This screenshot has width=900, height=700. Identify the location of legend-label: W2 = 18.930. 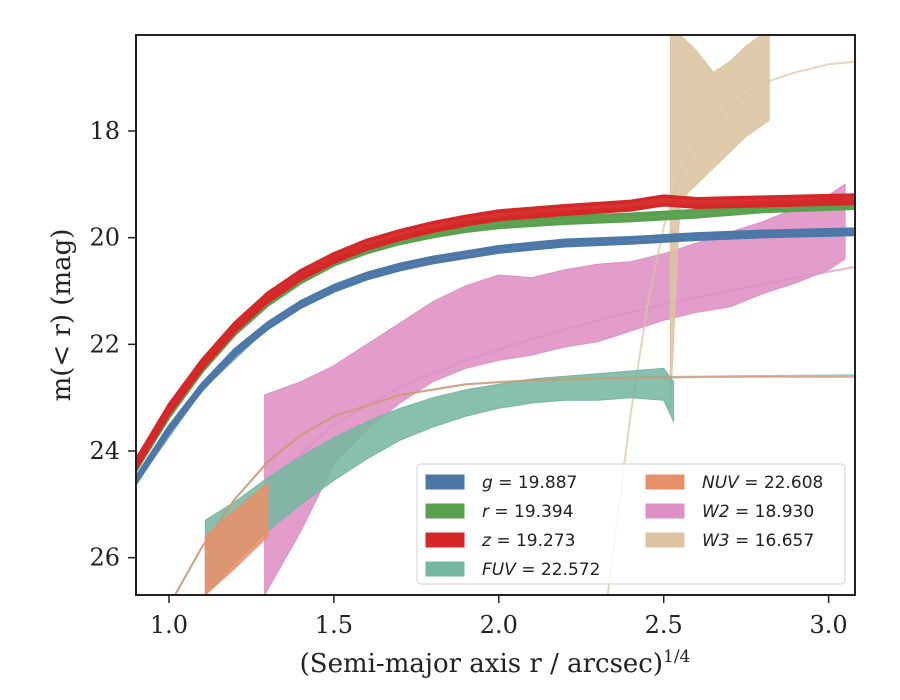
(758, 512).